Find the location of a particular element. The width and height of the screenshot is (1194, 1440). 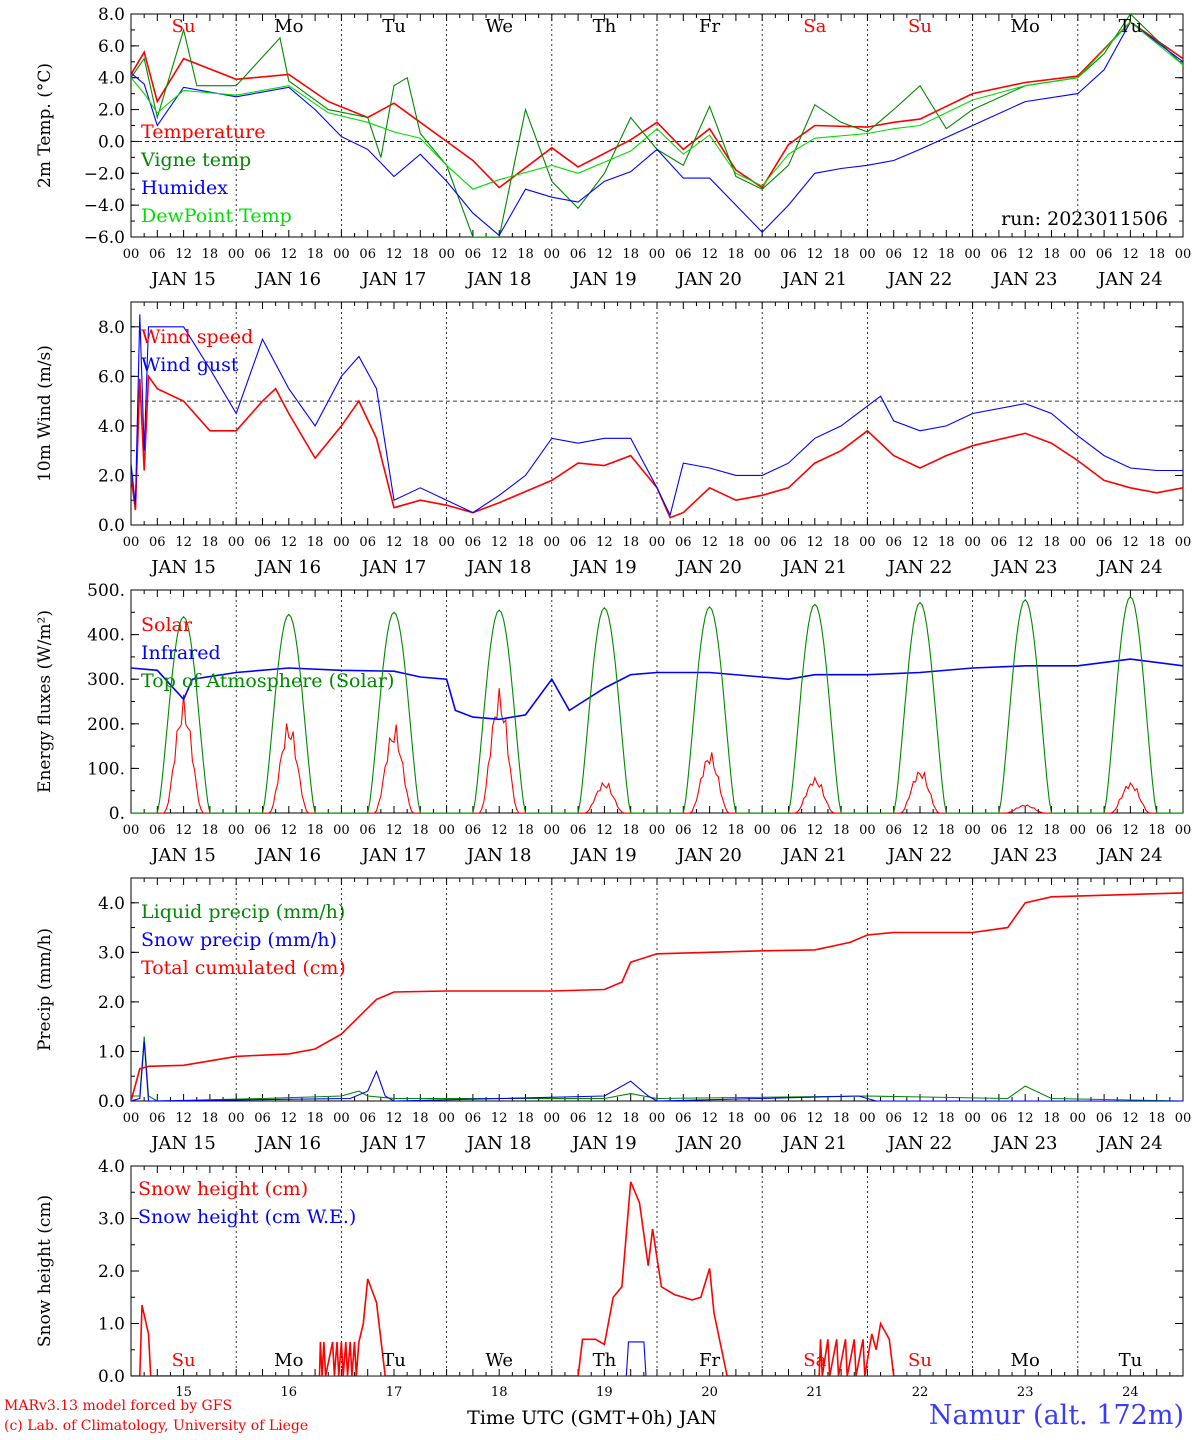

y-axis-title: Snow height (cm) is located at coordinates (45, 1271).